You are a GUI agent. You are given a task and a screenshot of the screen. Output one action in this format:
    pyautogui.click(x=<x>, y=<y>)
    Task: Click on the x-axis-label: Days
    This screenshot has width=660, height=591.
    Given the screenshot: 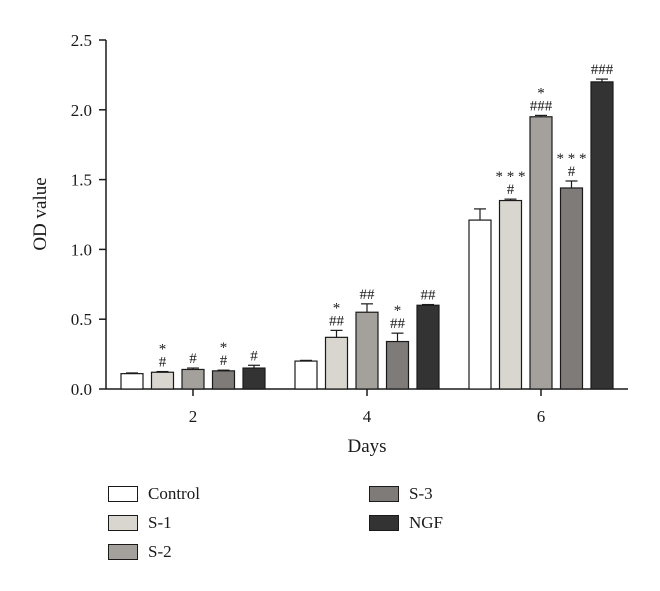 What is the action you would take?
    pyautogui.click(x=366, y=446)
    